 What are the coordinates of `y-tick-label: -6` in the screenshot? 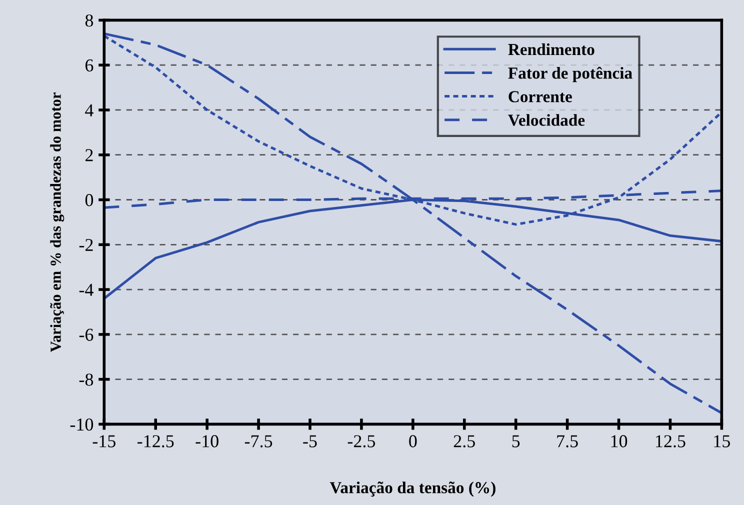 It's located at (86, 334).